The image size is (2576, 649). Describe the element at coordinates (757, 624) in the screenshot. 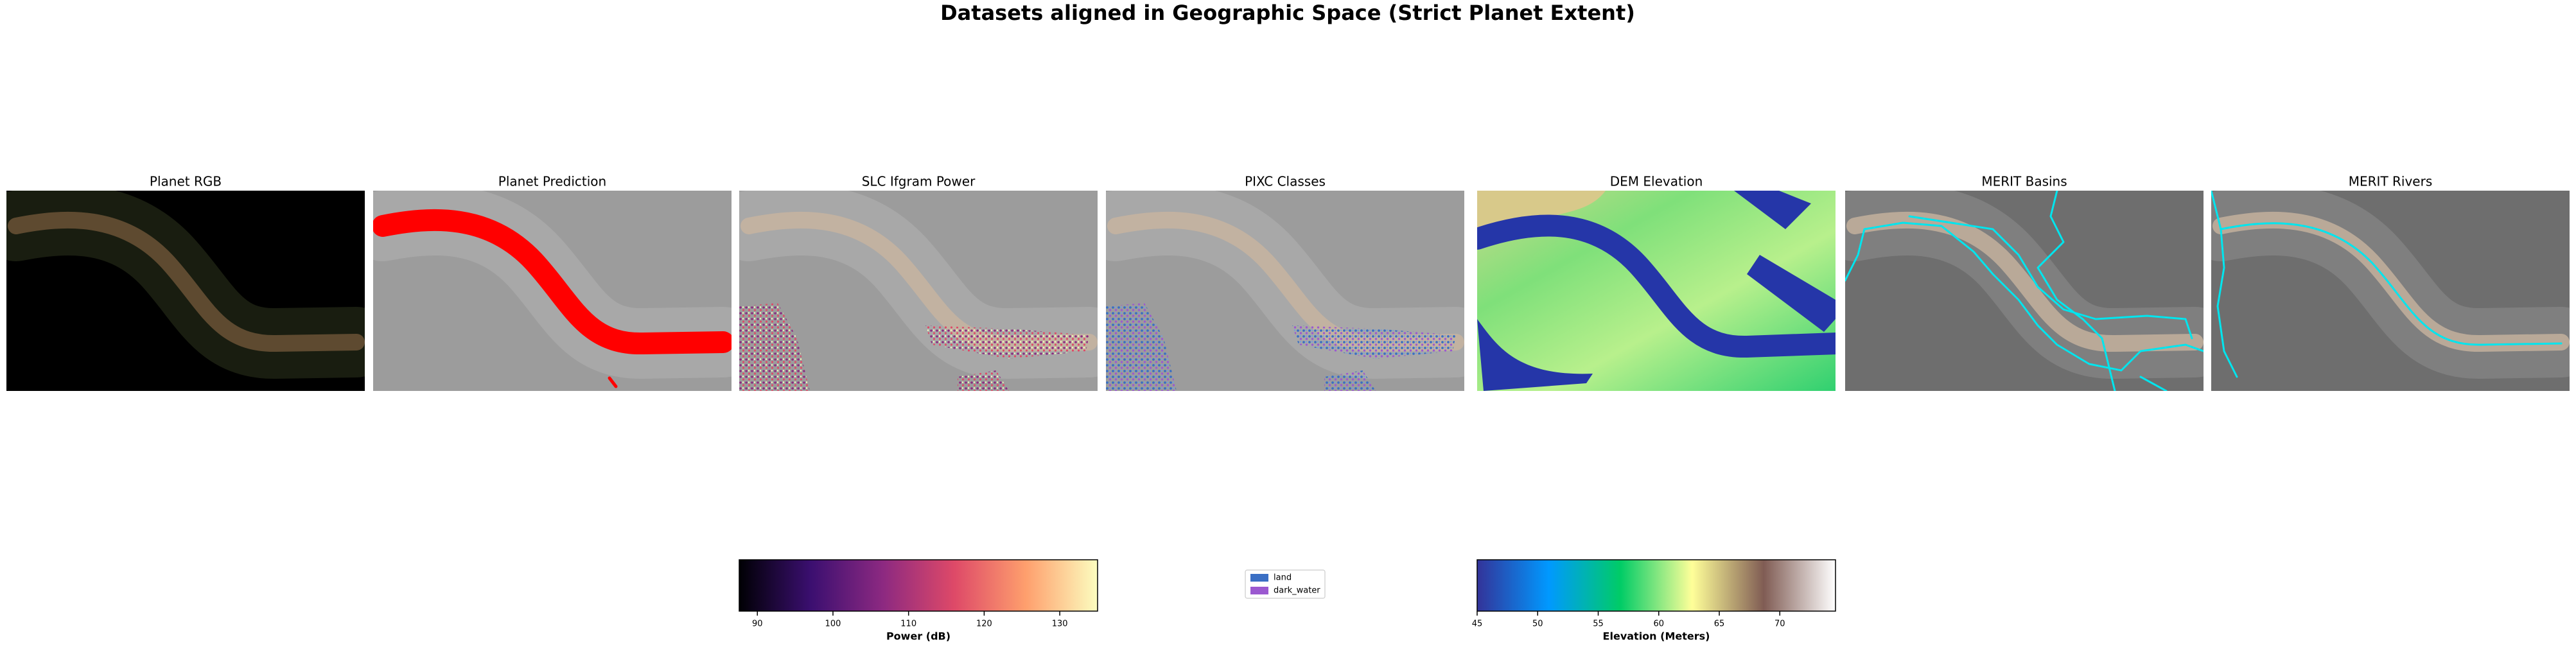

I see `colorbar-tick-label: 90` at that location.